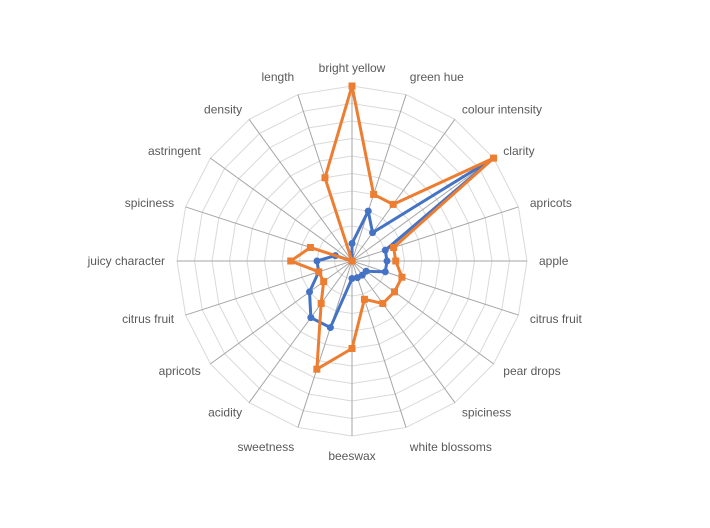 The image size is (710, 528). Describe the element at coordinates (554, 261) in the screenshot. I see `axis-label-5: apple` at that location.